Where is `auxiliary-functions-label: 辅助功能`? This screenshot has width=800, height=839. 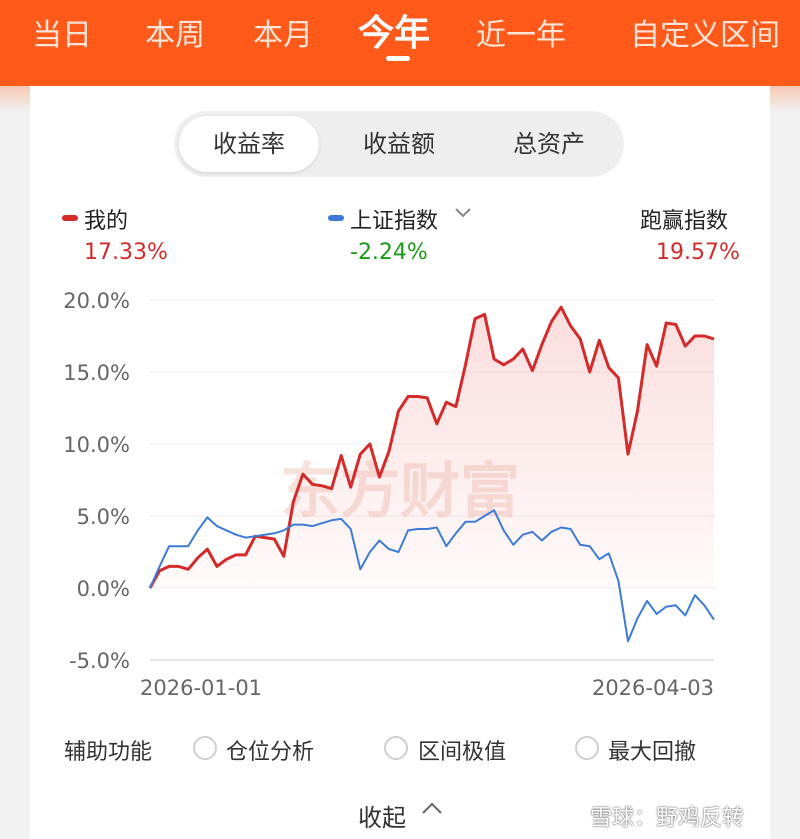 auxiliary-functions-label: 辅助功能 is located at coordinates (108, 752).